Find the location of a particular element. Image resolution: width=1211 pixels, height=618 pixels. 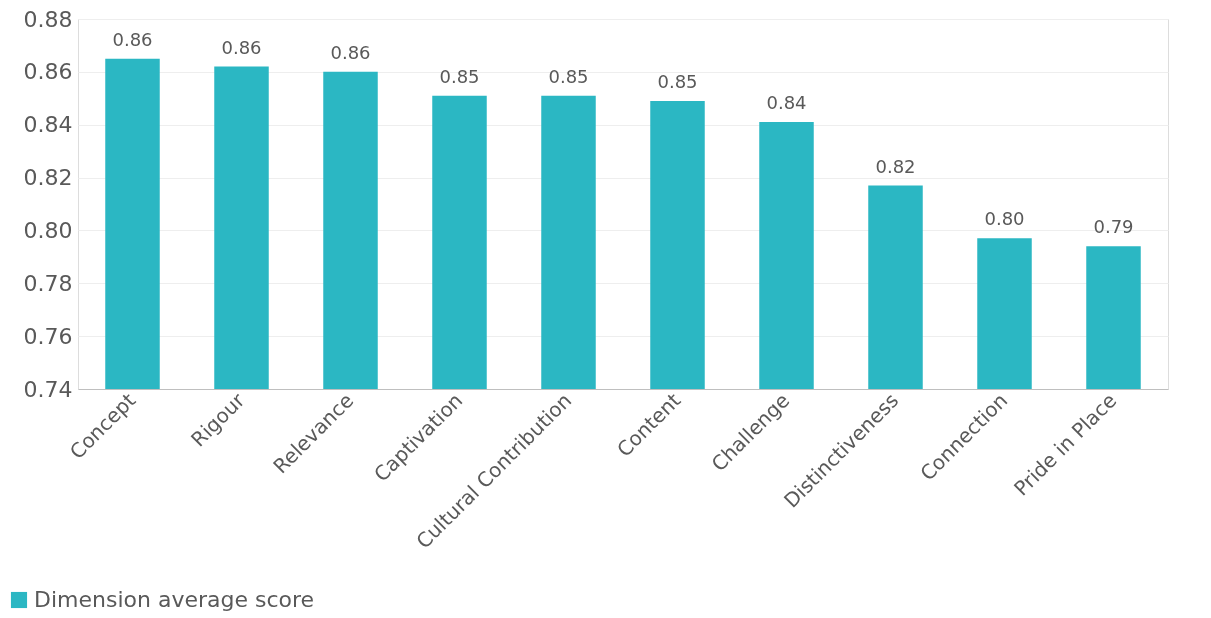

y-tick-label: 0.74 is located at coordinates (48, 389).